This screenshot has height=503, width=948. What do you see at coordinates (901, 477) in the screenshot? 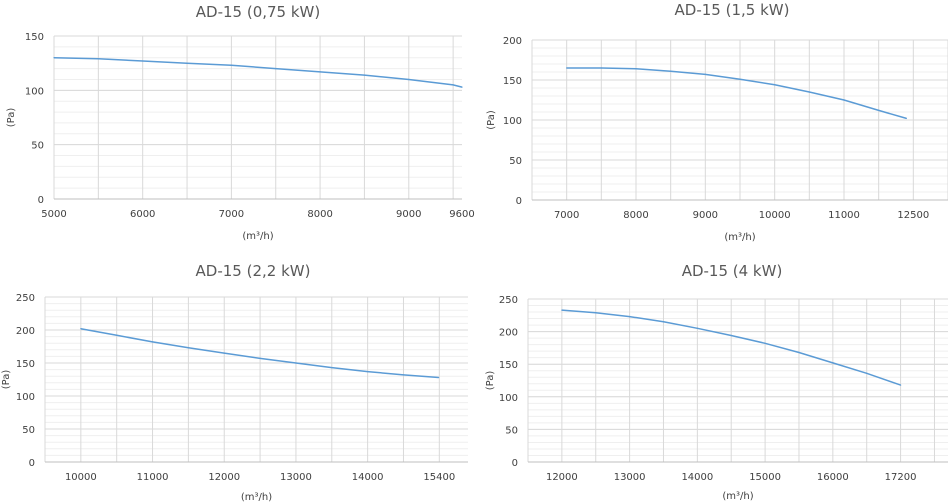
I see `x-tick-label: 17200` at bounding box center [901, 477].